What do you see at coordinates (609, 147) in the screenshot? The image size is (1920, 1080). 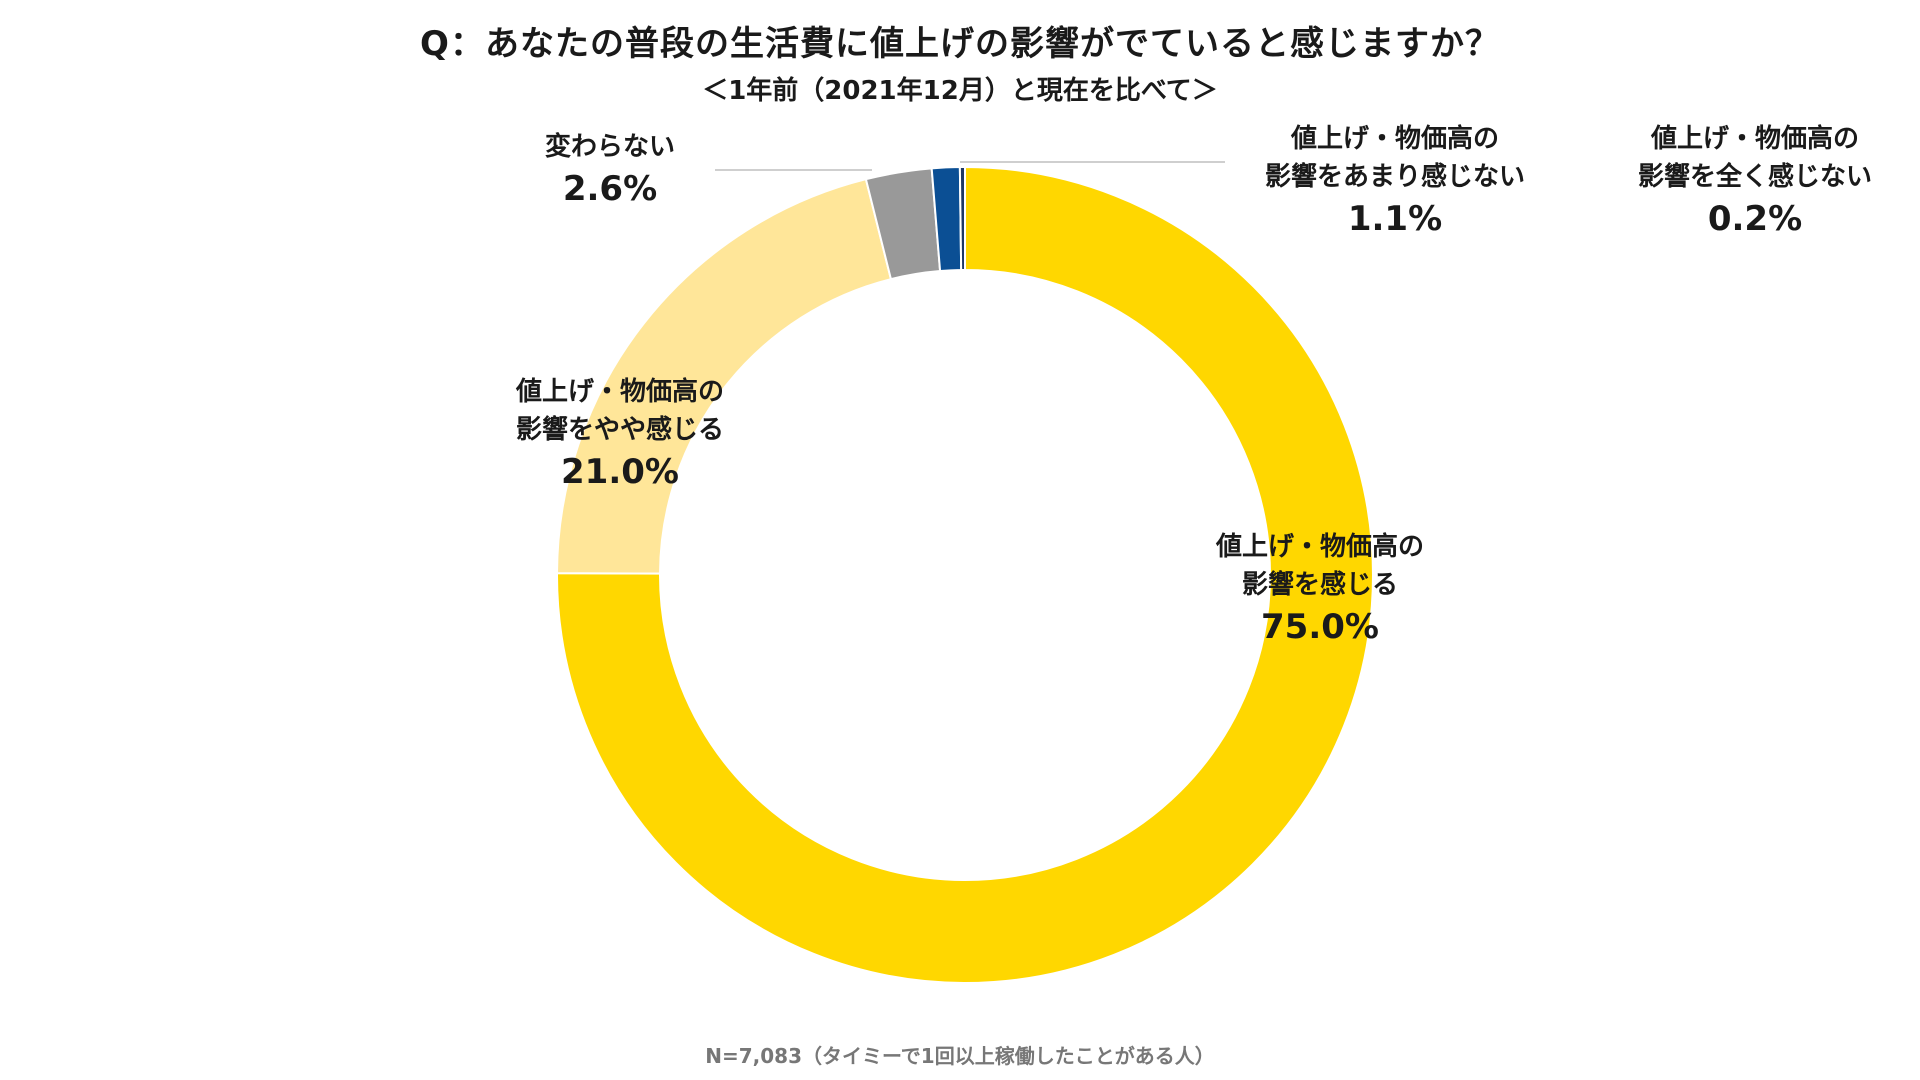 I see `slice-label-3-line-1: 変わらない` at bounding box center [609, 147].